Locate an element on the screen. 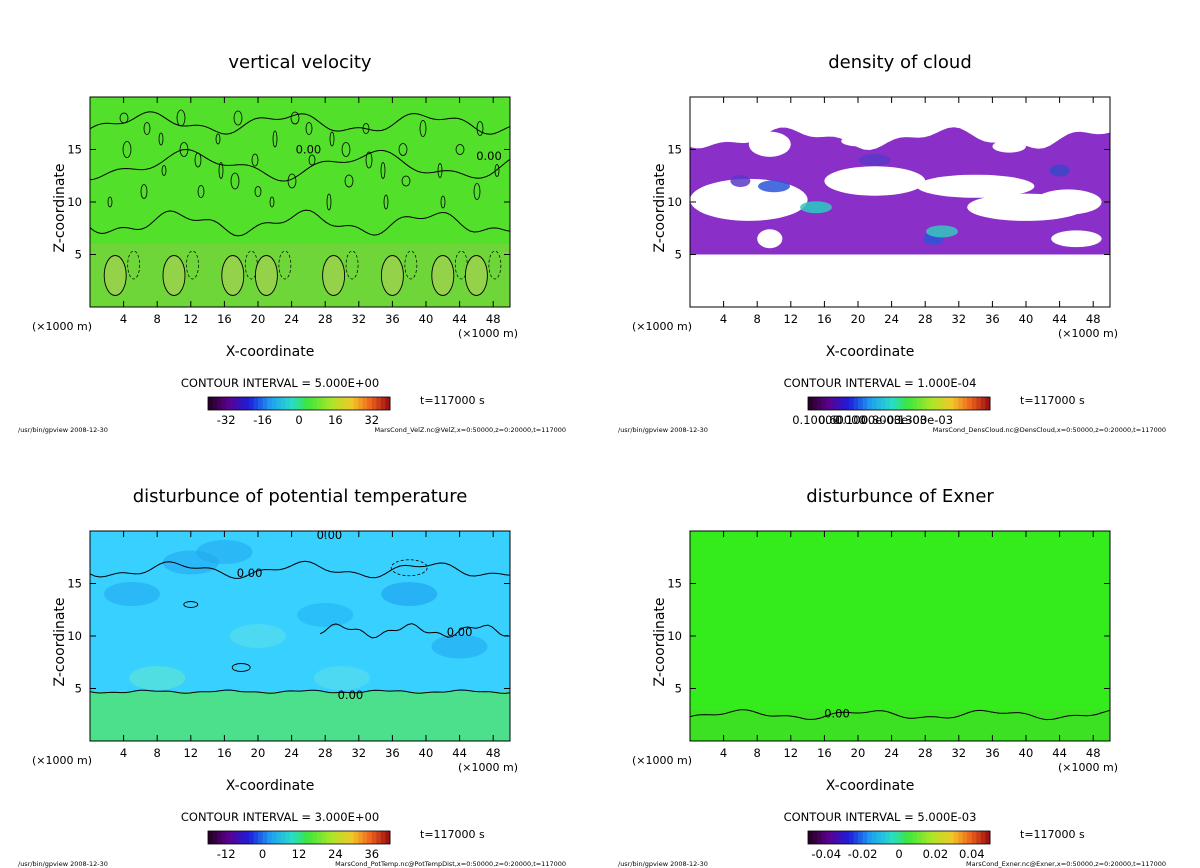 The image size is (1200, 868). x-unit-left: (×1000 m) is located at coordinates (62, 326).